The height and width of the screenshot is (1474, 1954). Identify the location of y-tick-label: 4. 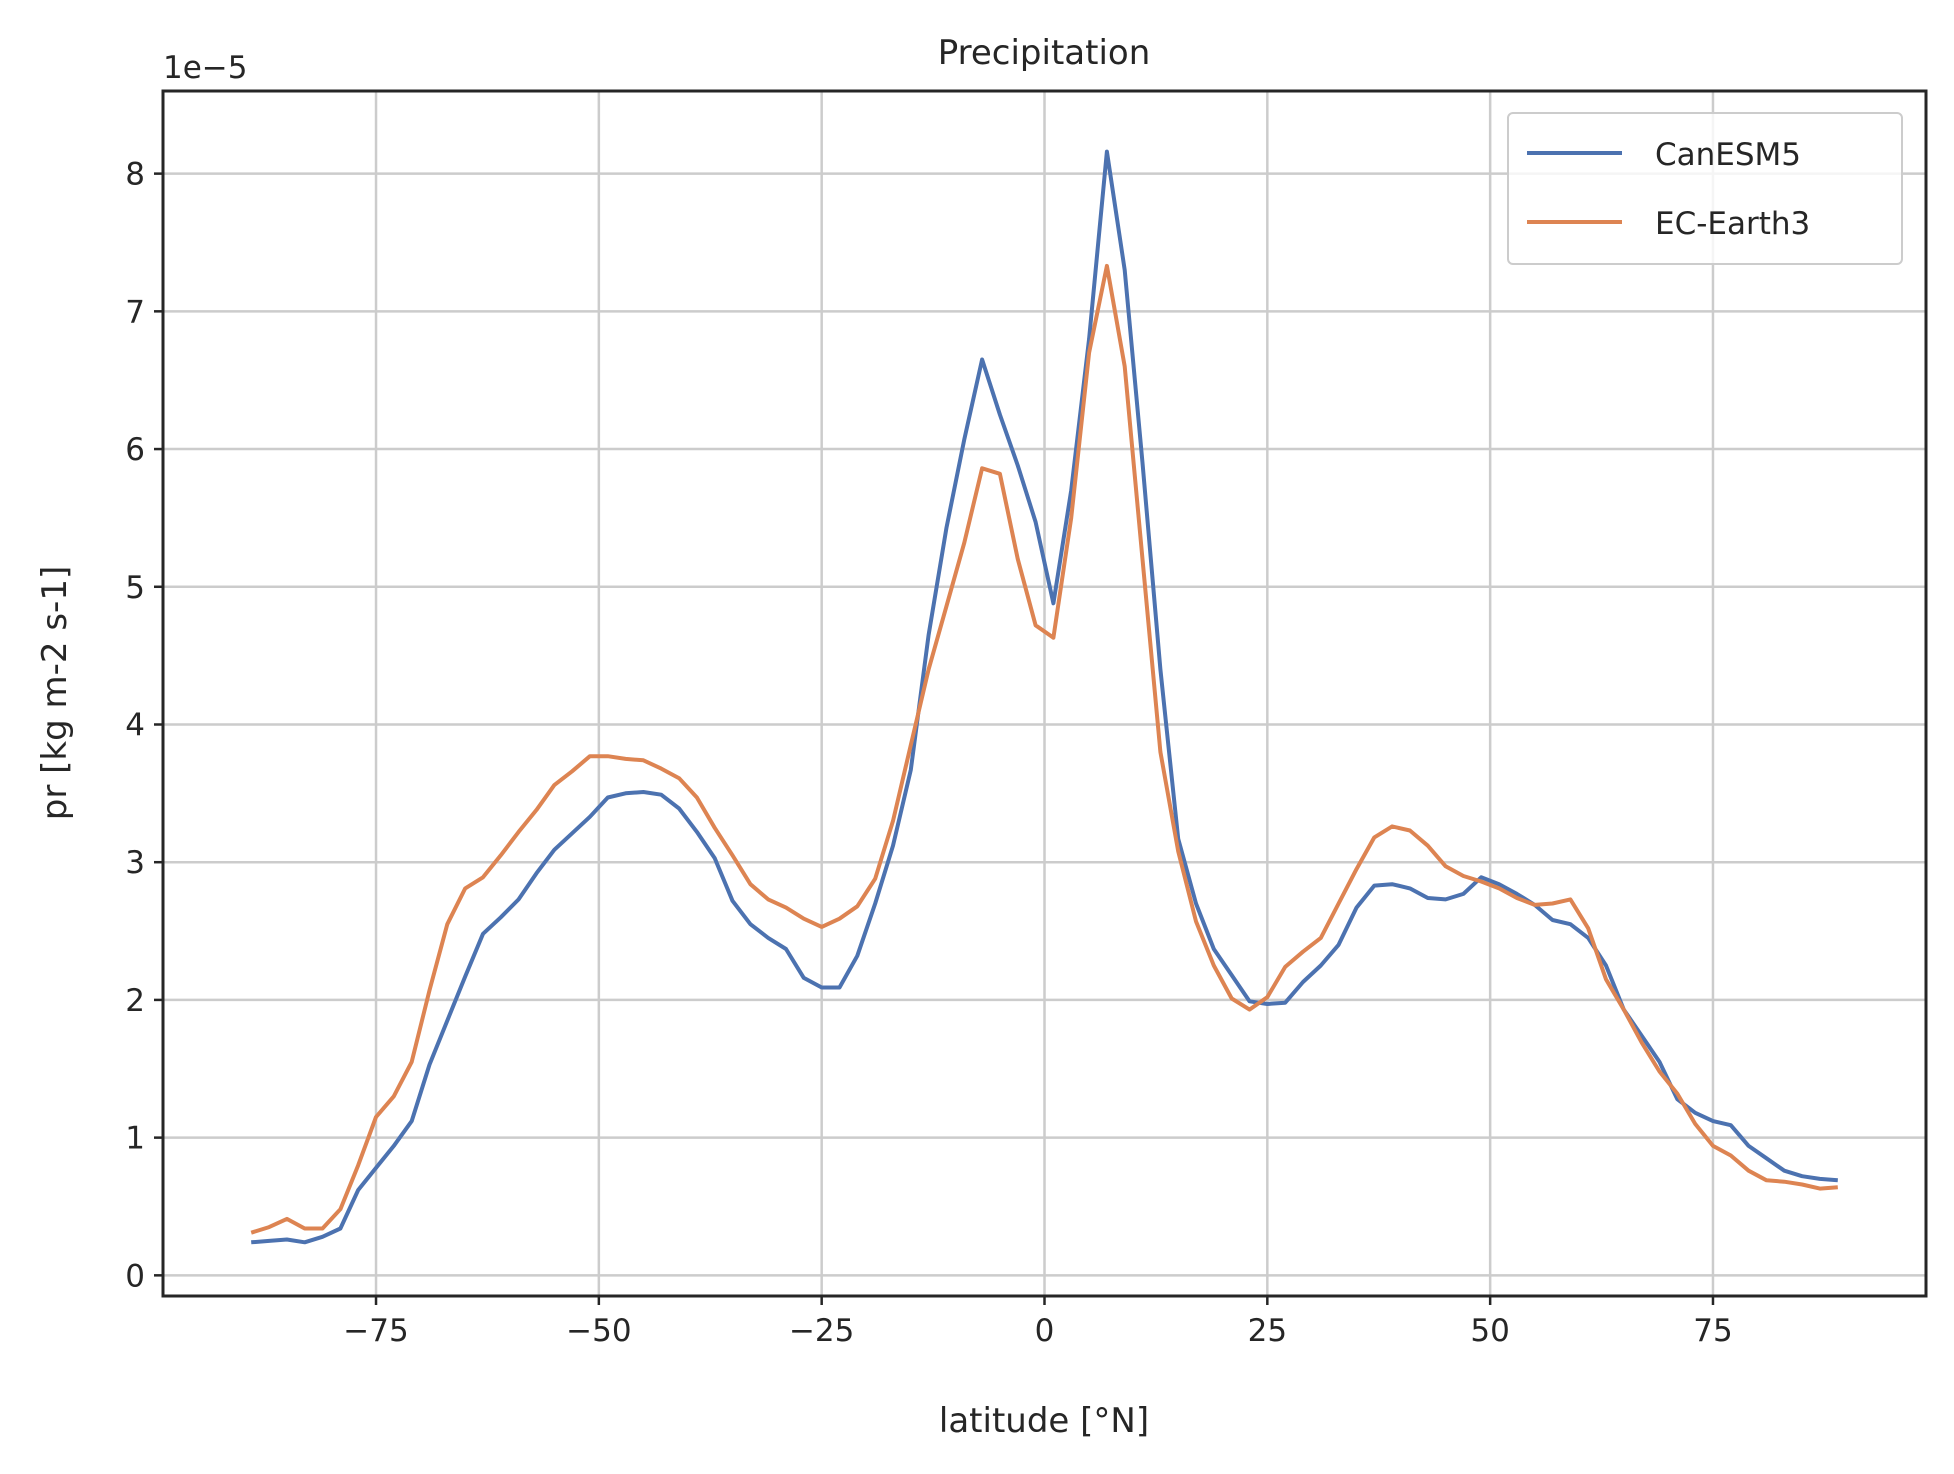
(135, 725).